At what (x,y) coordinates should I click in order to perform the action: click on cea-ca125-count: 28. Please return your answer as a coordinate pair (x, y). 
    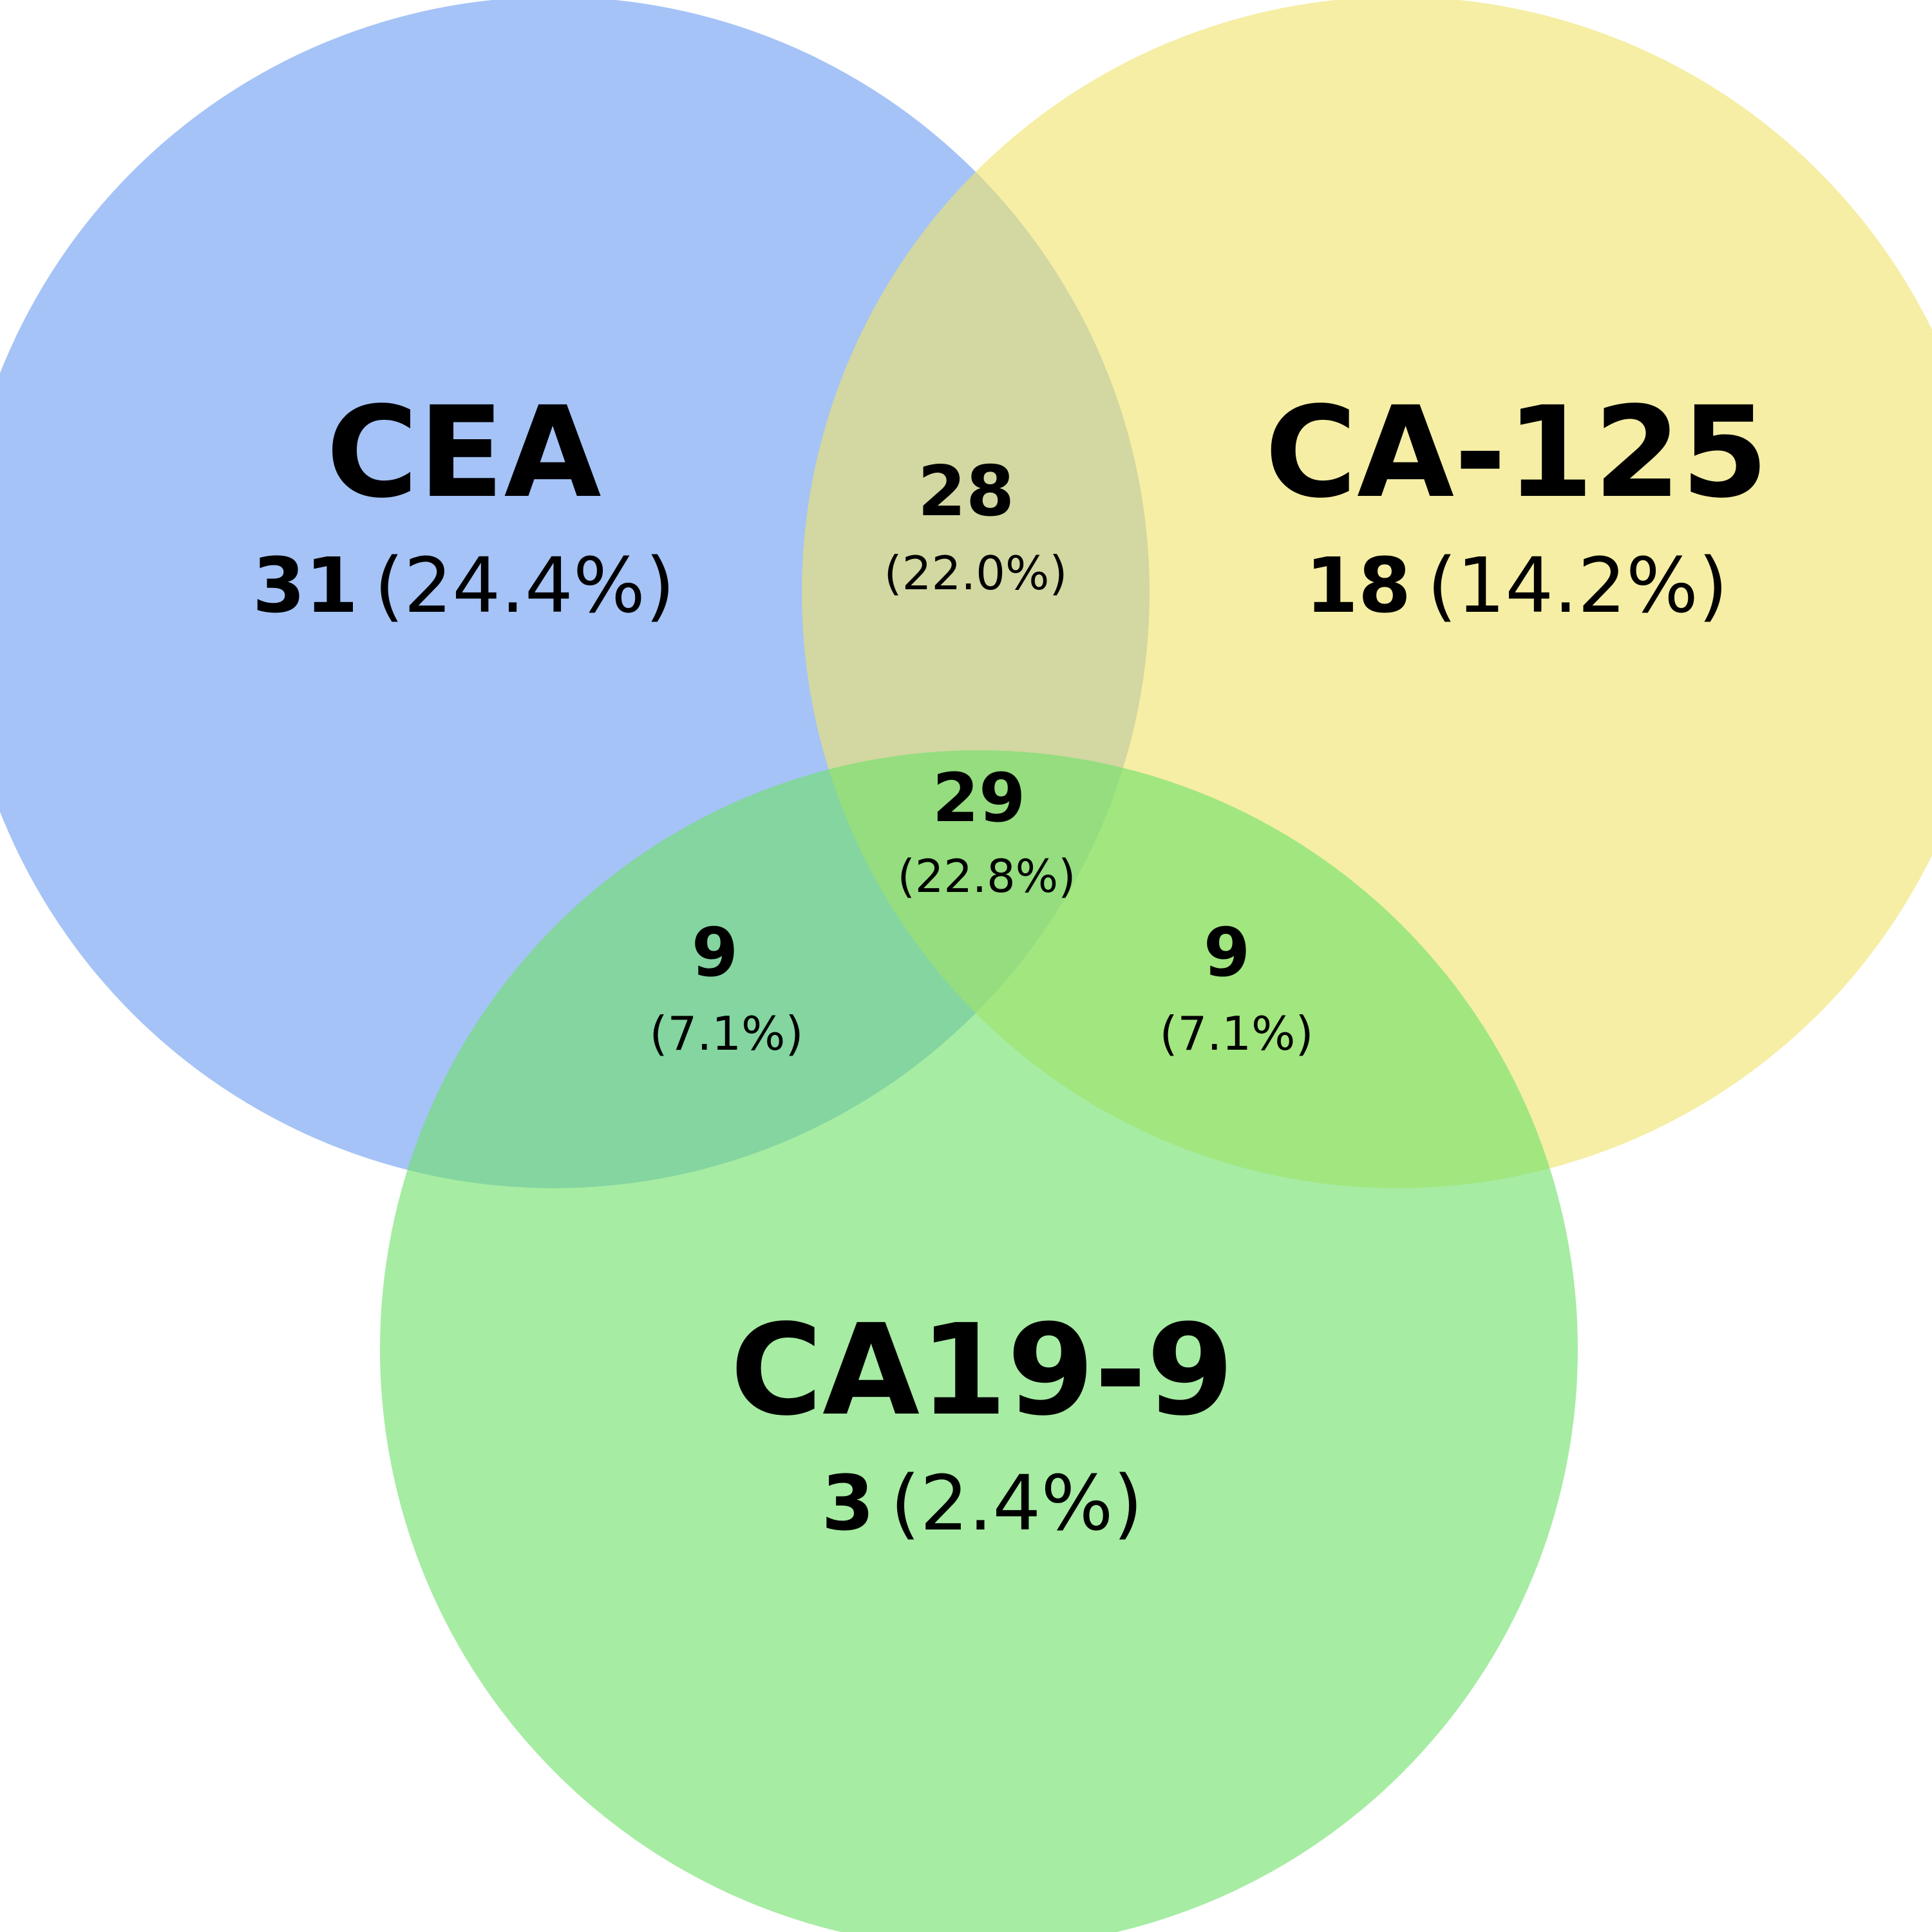
    Looking at the image, I should click on (966, 492).